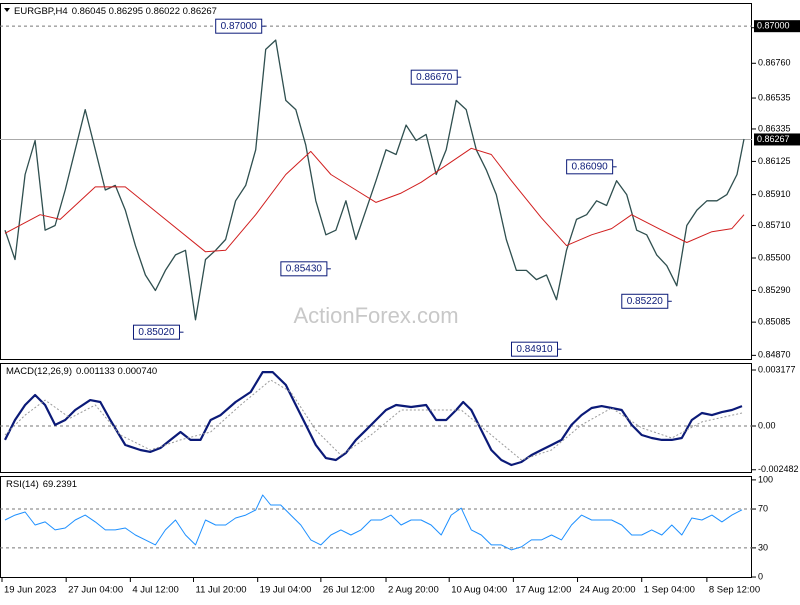  Describe the element at coordinates (774, 161) in the screenshot. I see `y-tick-label: 0.86125` at that location.